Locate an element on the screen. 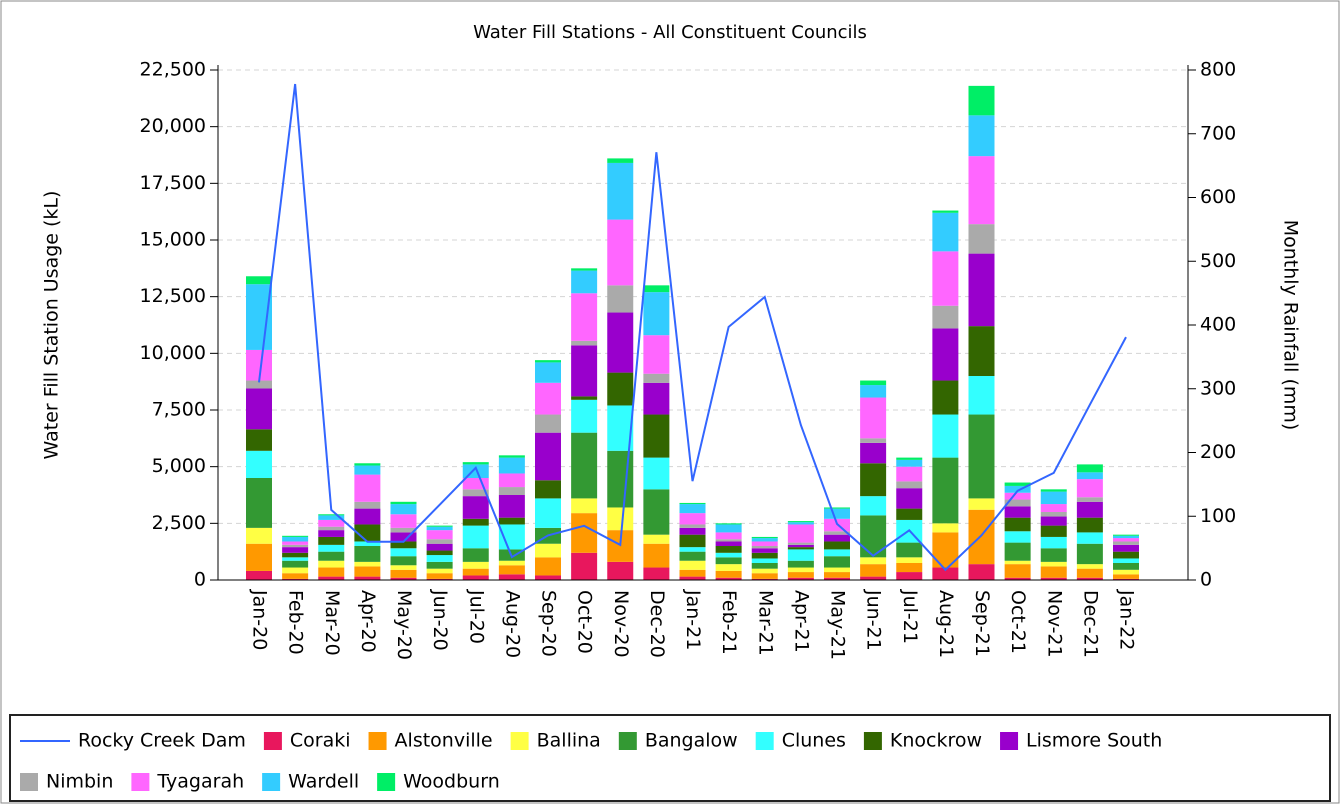 This screenshot has width=1341, height=805. y2-tick-label: 100 is located at coordinates (1218, 516).